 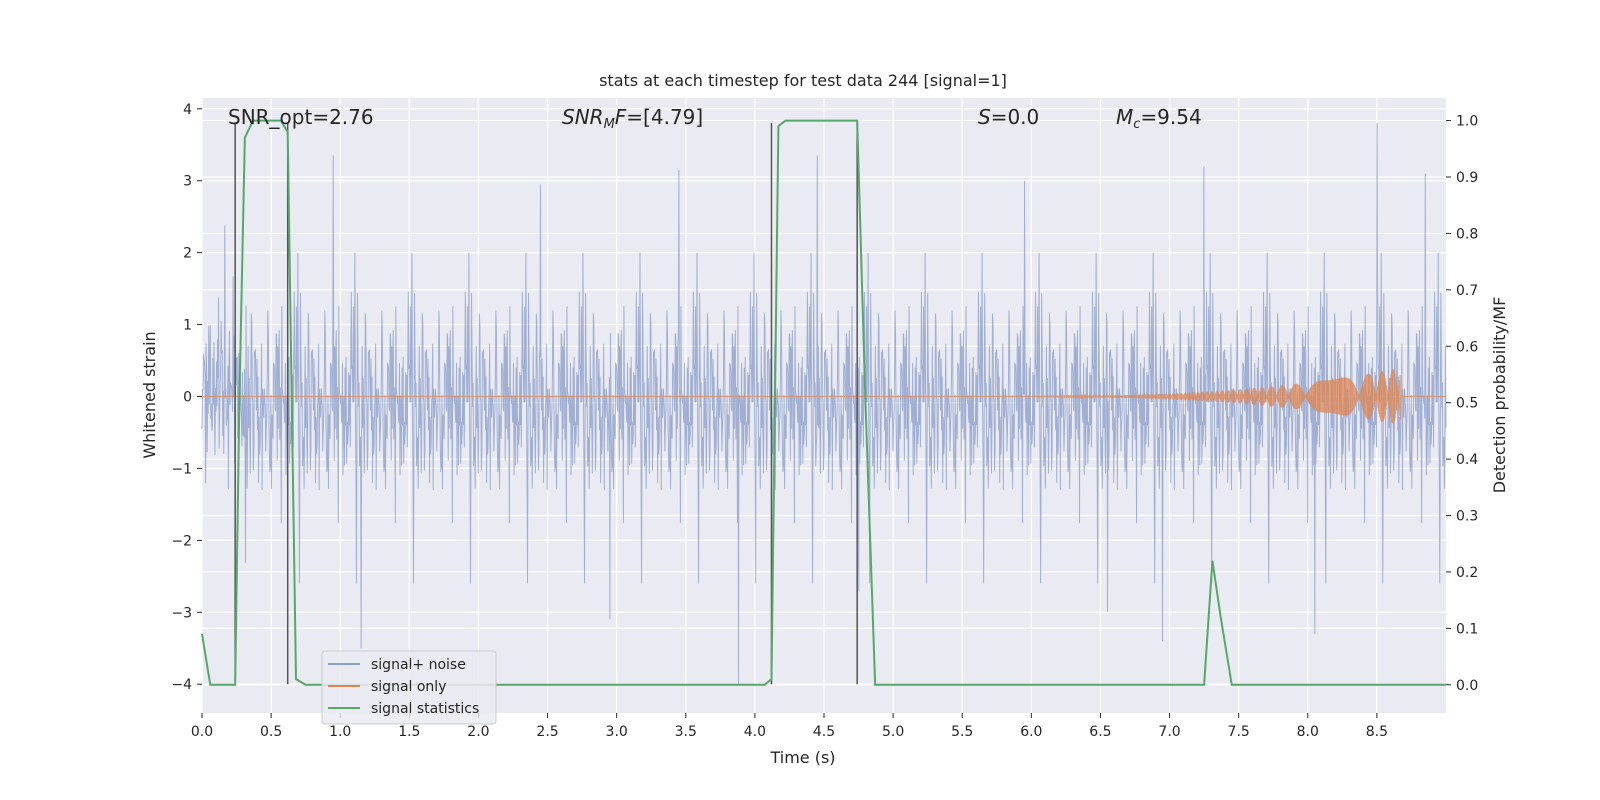 I want to click on annotation-mc: Mc=9.54, so click(x=1159, y=118).